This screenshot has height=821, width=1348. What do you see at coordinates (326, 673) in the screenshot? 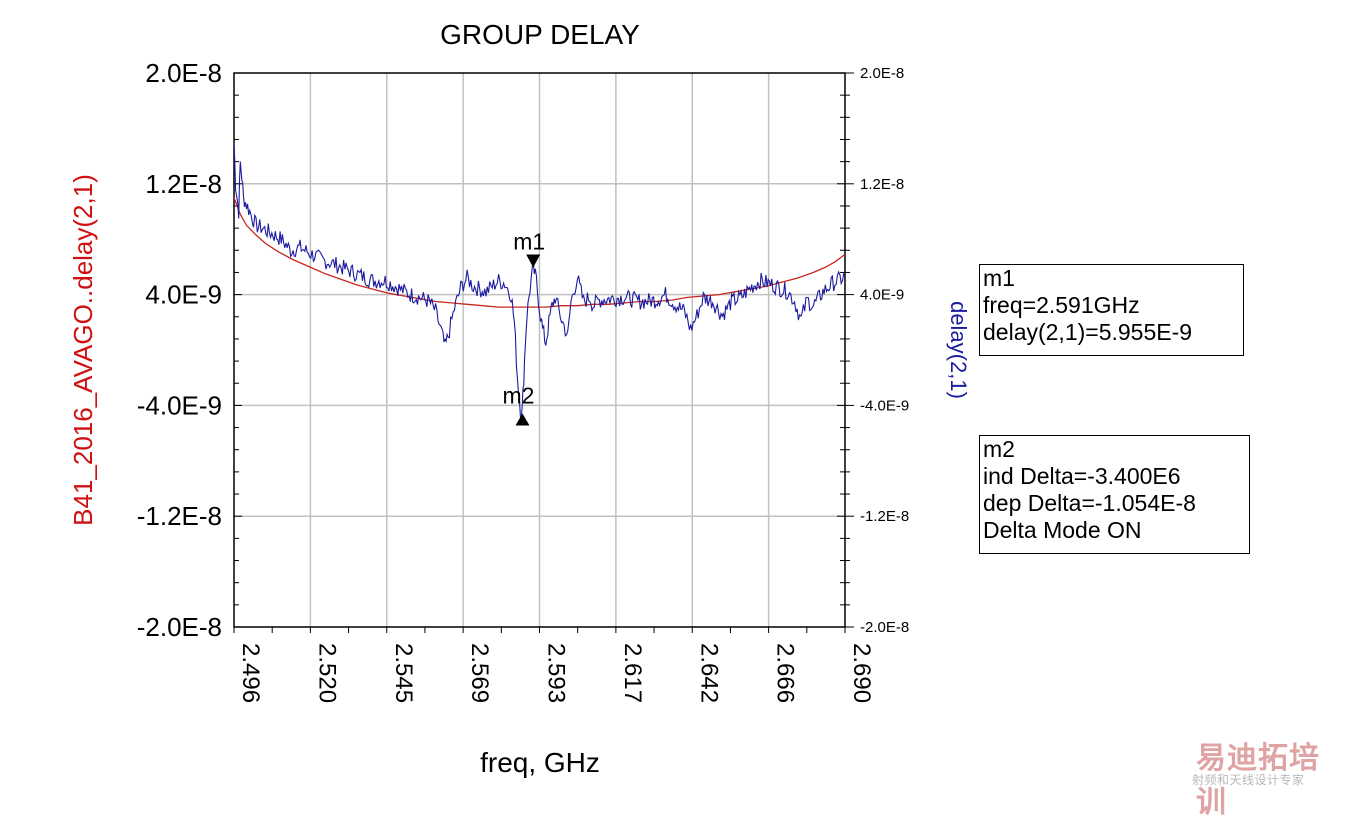
I see `x-tick-label: 2.520` at bounding box center [326, 673].